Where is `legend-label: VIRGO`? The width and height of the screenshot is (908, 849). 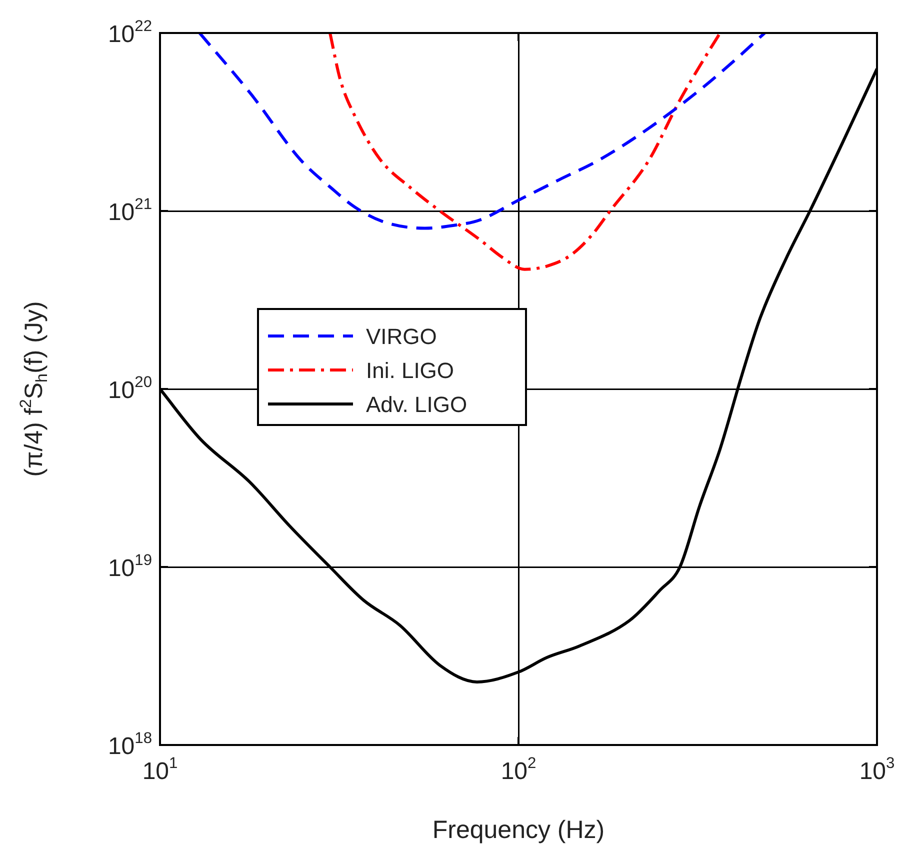 legend-label: VIRGO is located at coordinates (401, 336).